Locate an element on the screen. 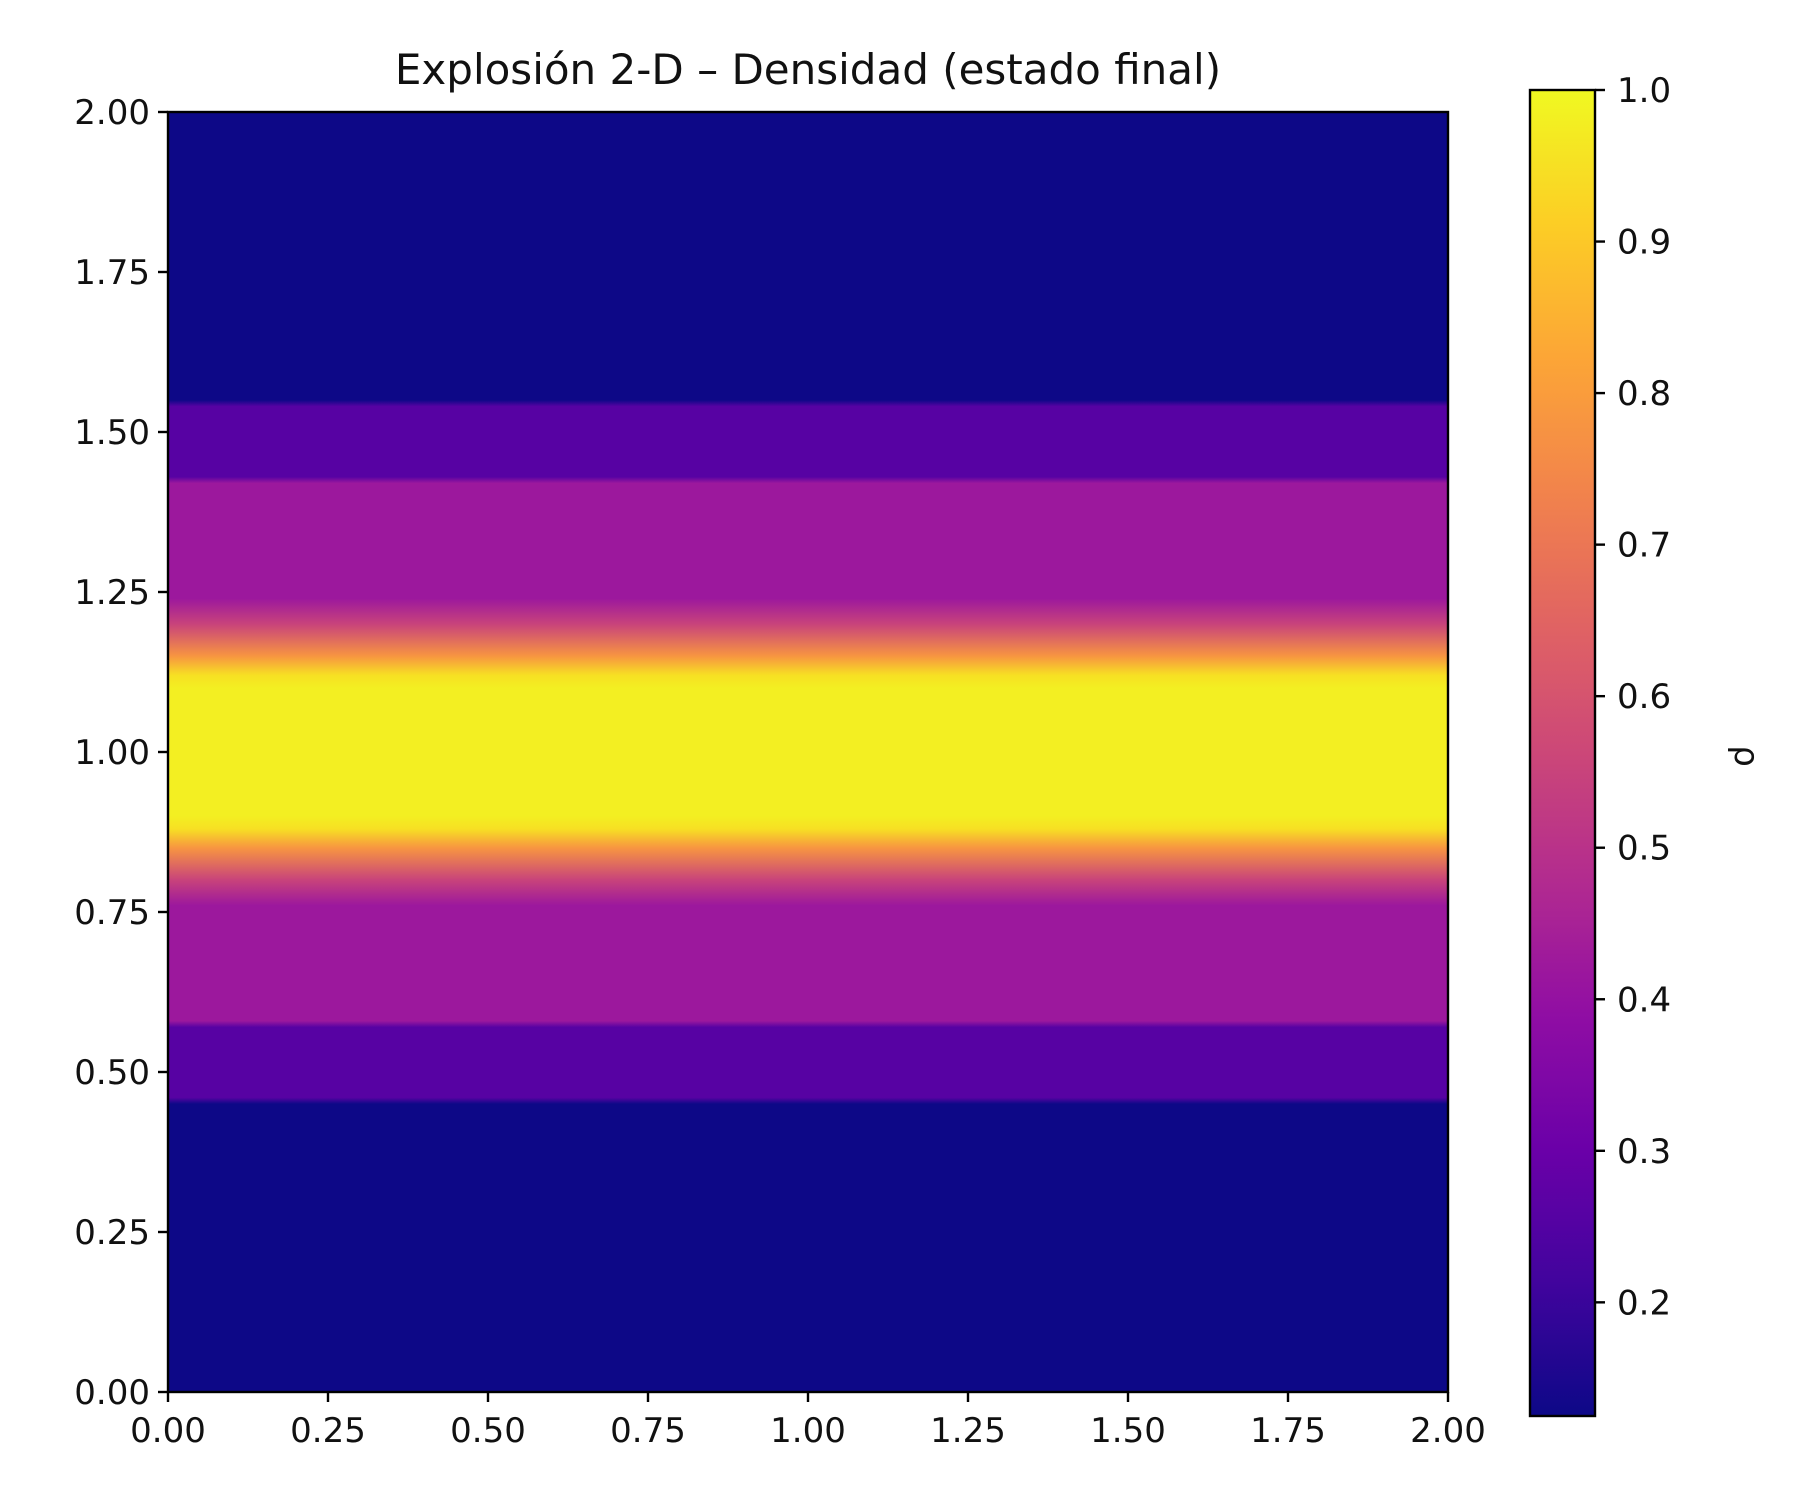 This screenshot has height=1500, width=1800. x-axis: 0.00 0.25 0.50 0.75 1.00 1.25 1.50 1.75 2.00 is located at coordinates (808, 1421).